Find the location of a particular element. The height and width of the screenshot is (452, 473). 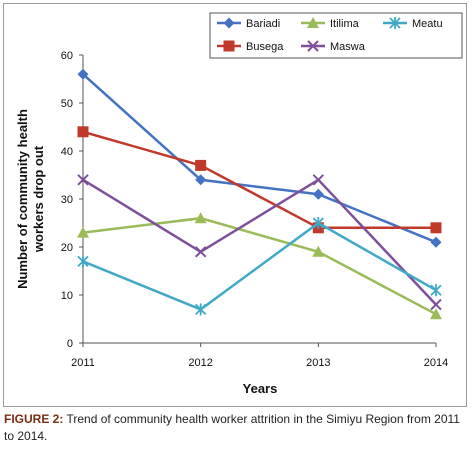

x-tick-label: 2012 is located at coordinates (200, 363).